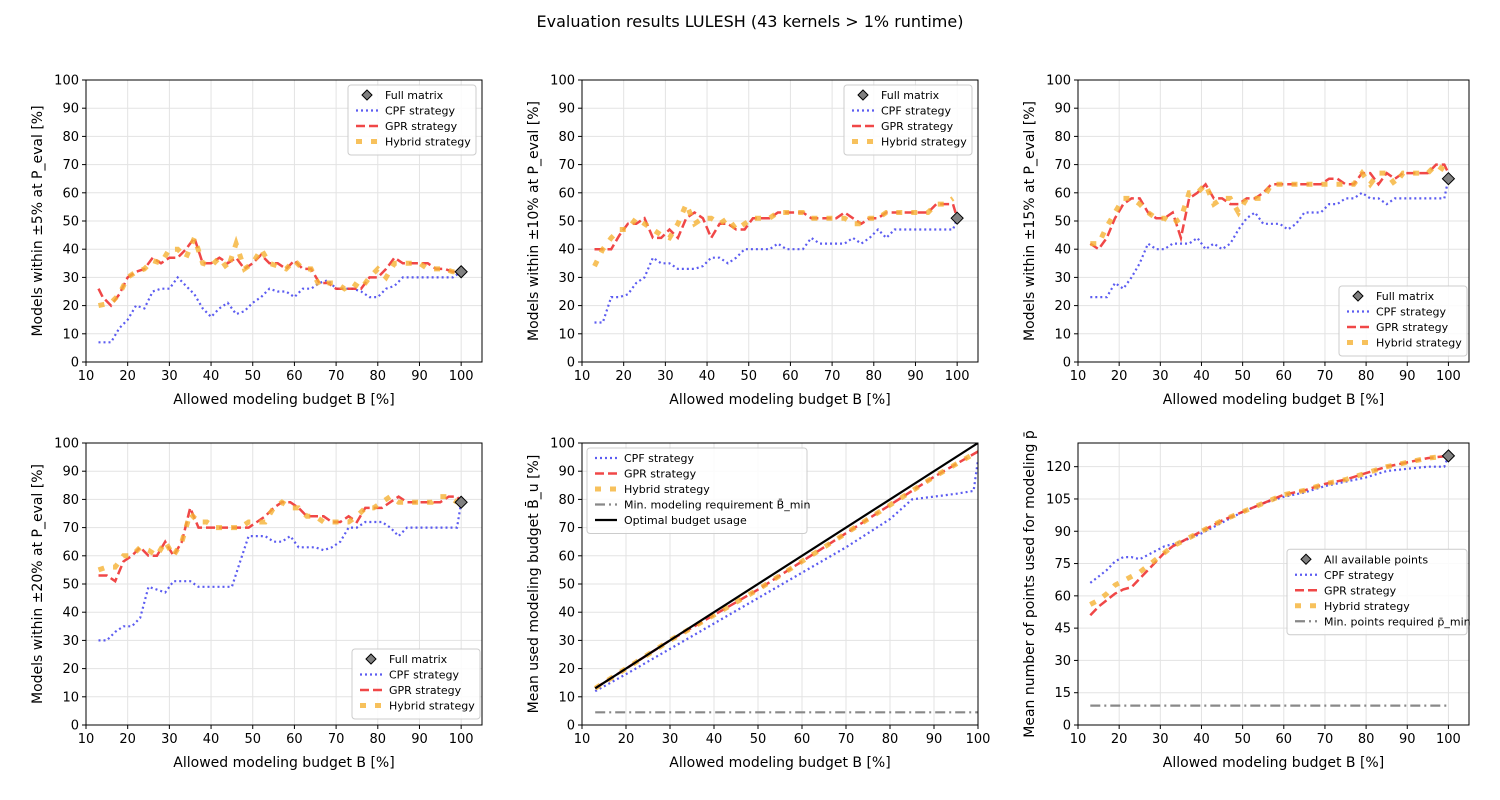  What do you see at coordinates (169, 376) in the screenshot?
I see `x-tick-label: 30` at bounding box center [169, 376].